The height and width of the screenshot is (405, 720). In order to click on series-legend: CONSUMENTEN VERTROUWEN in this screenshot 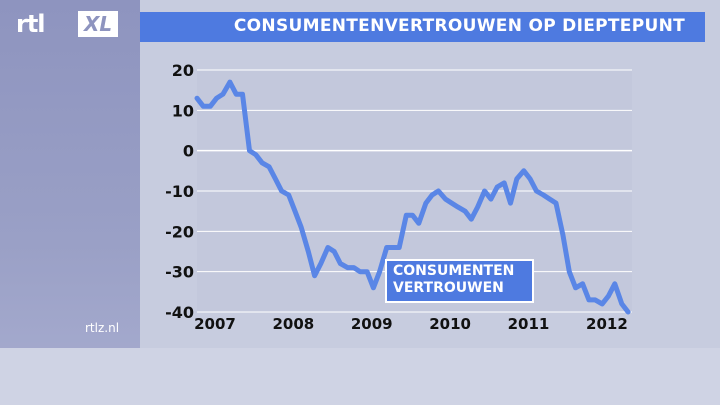, I will do `click(459, 281)`.